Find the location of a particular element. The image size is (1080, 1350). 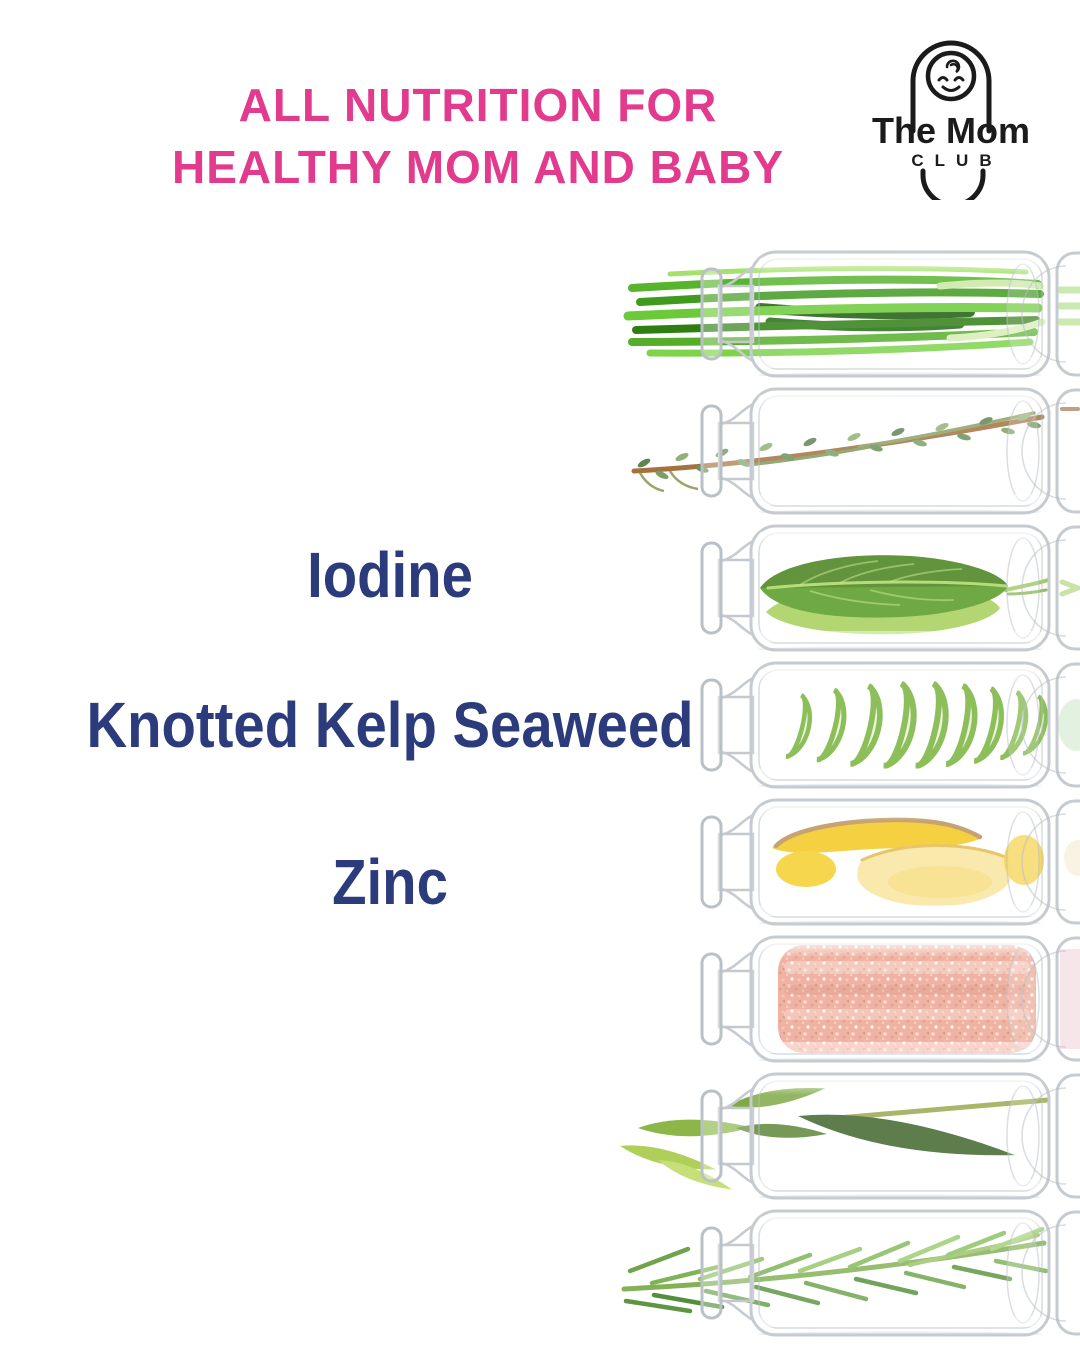

baby-head-icon is located at coordinates (951, 76).